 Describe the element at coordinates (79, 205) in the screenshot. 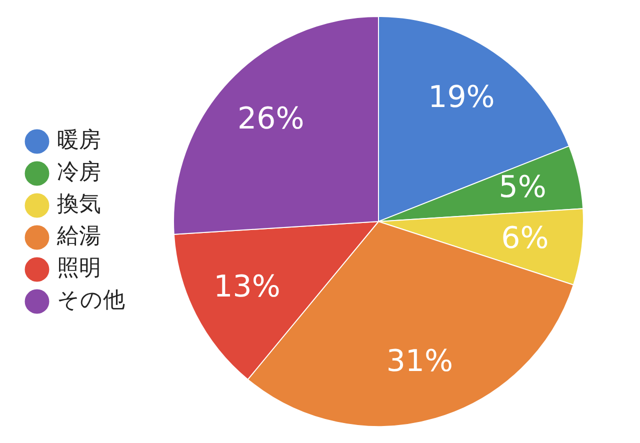

I see `legend-label: 換気` at that location.